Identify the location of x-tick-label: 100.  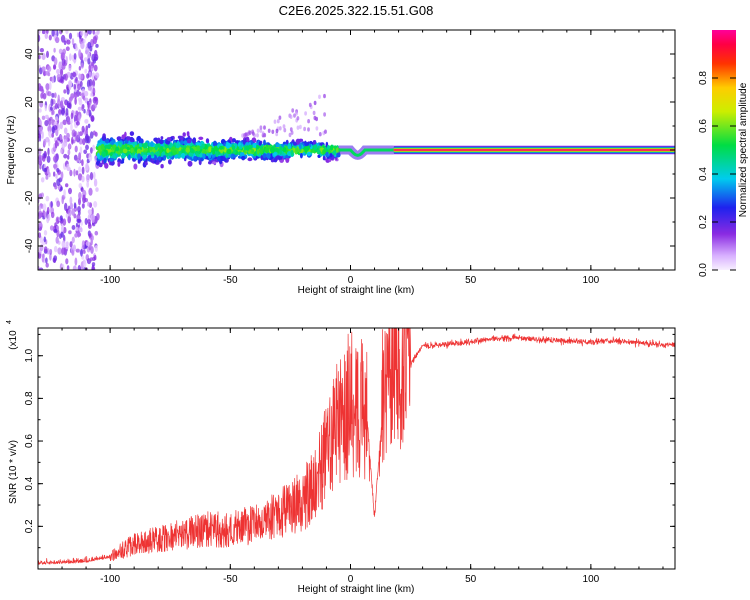
(591, 579).